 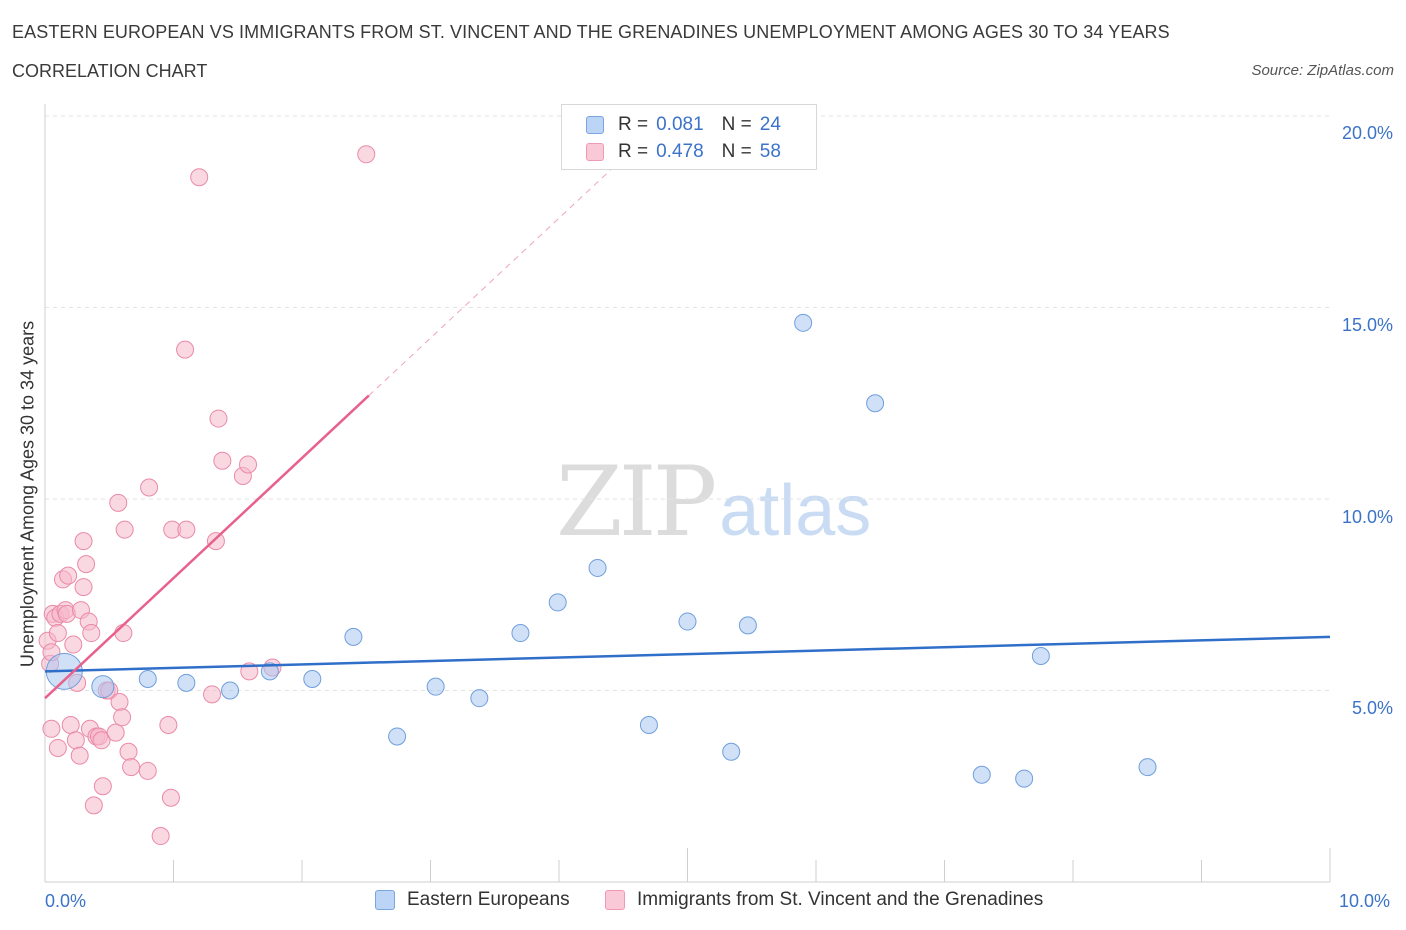 I want to click on r-value: 0.081, so click(x=680, y=124).